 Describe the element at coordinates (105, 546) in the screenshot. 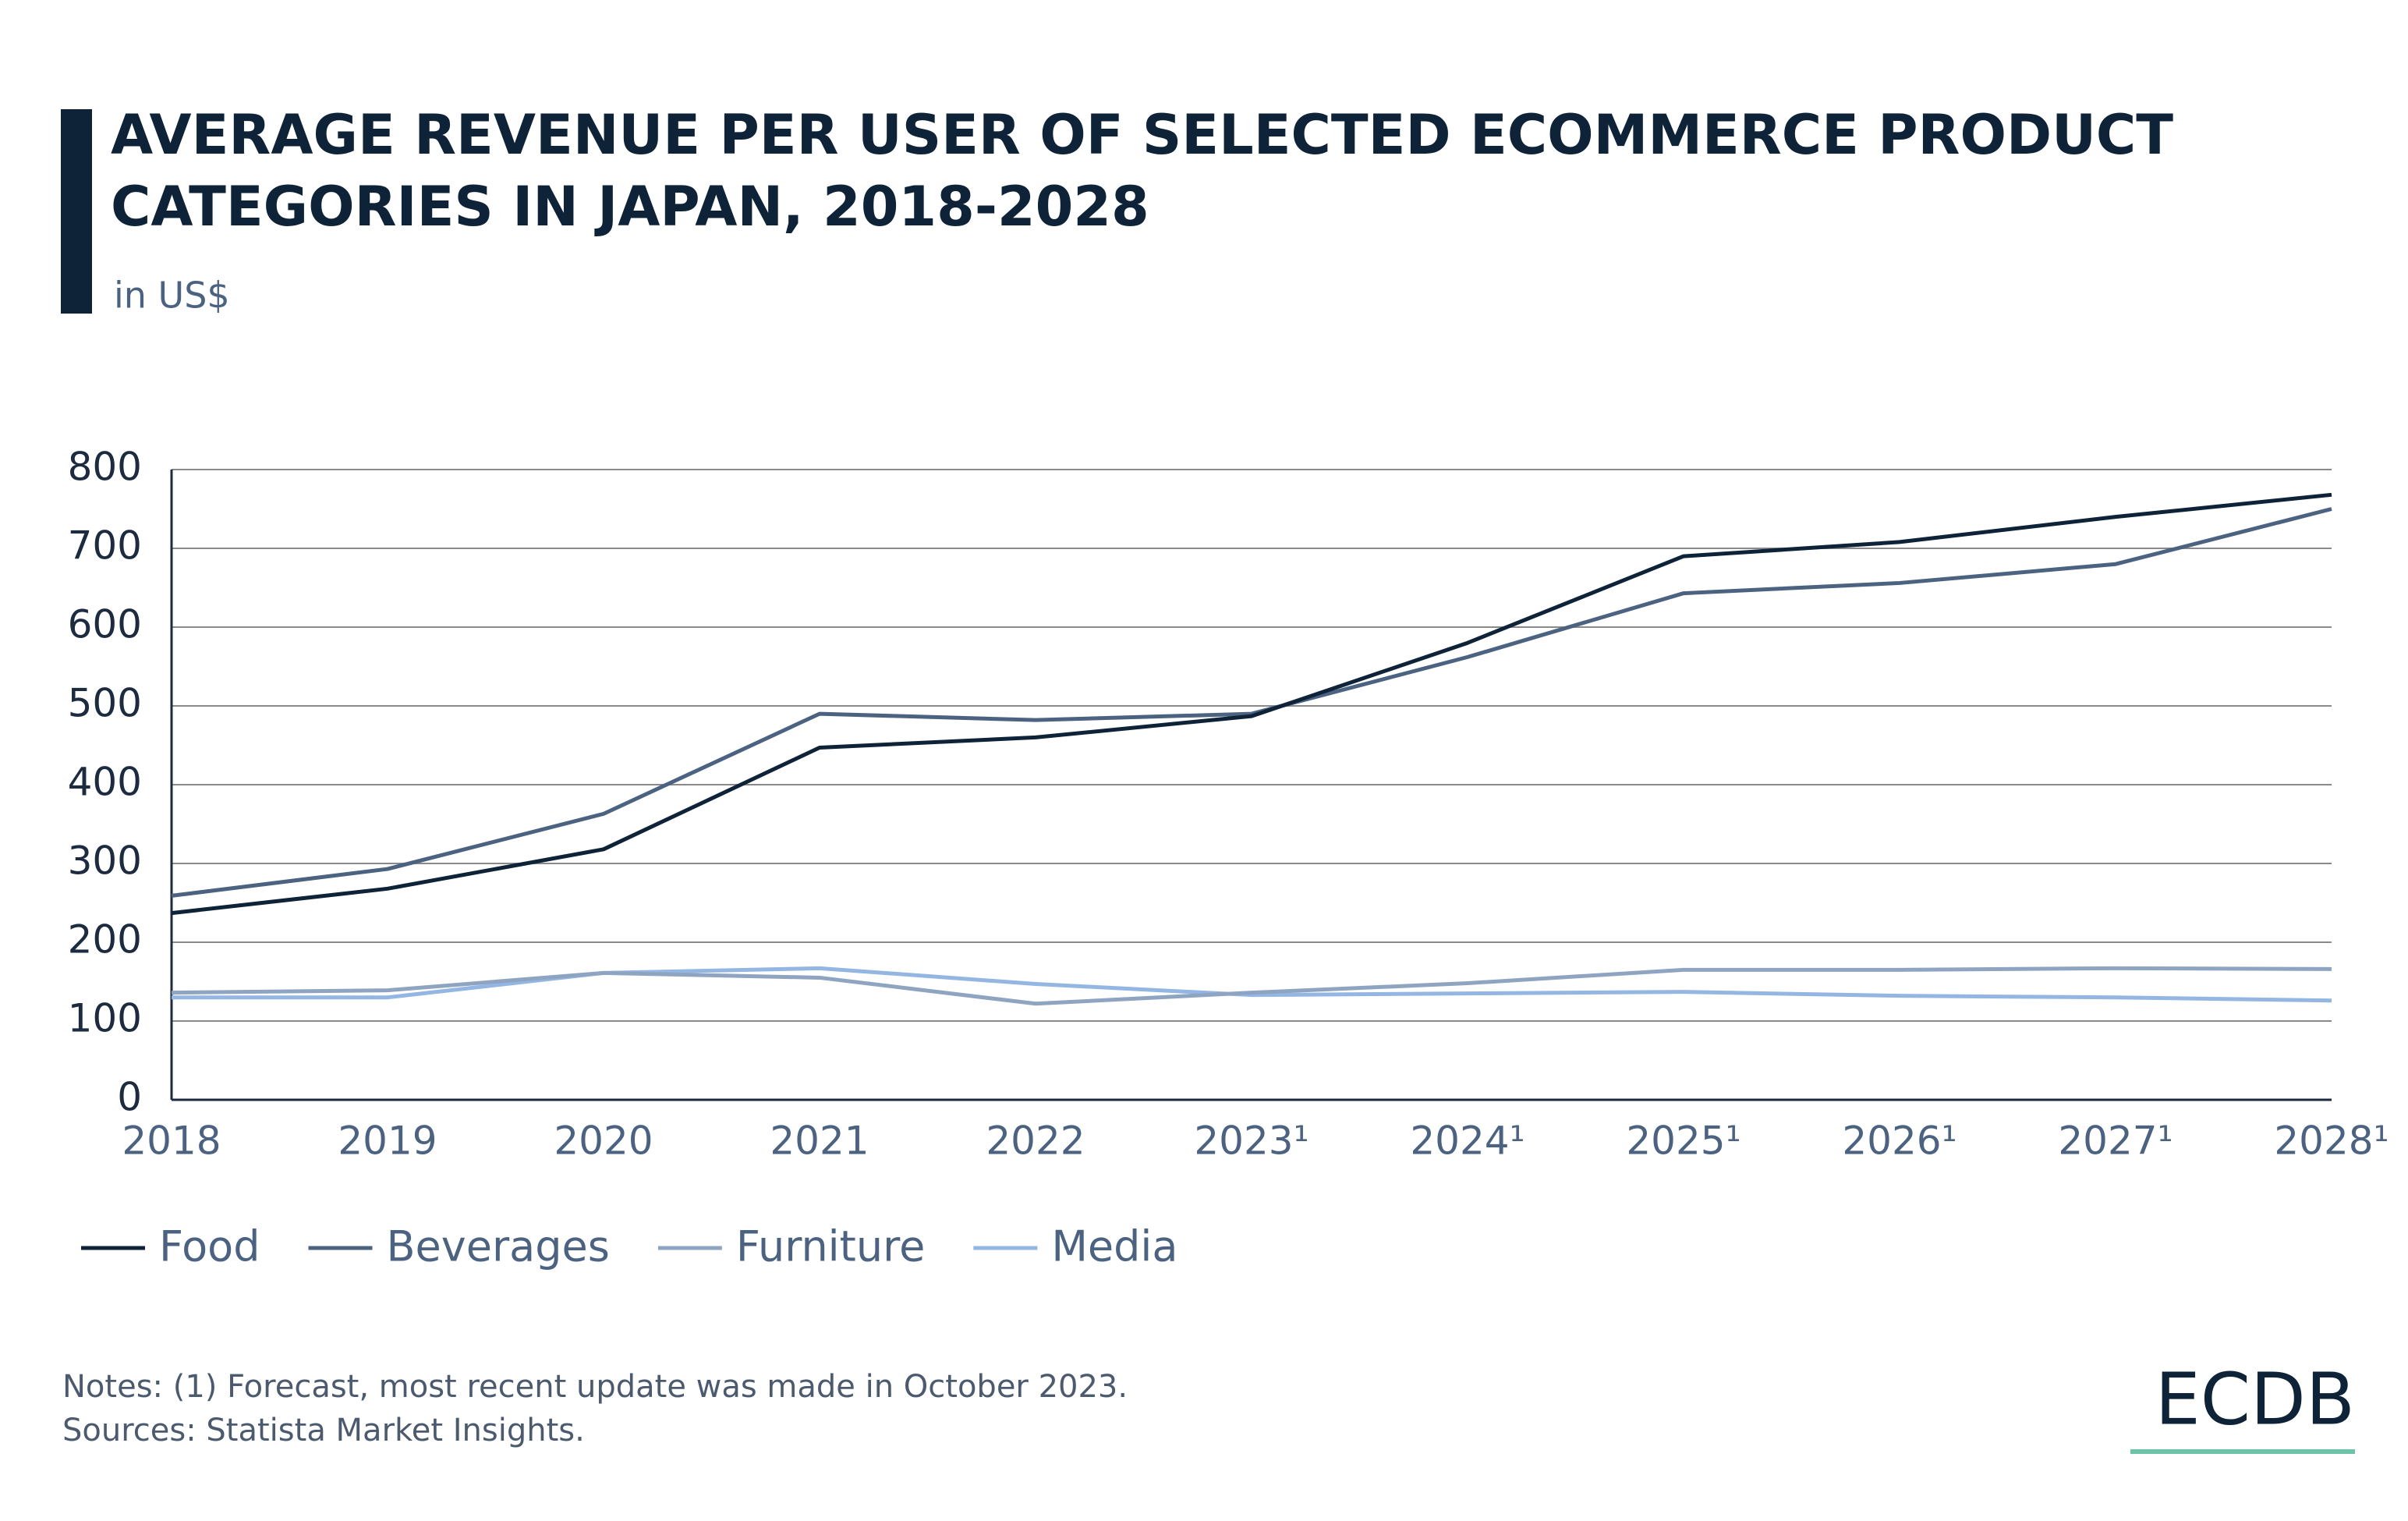

I see `y-tick-label: 700` at that location.